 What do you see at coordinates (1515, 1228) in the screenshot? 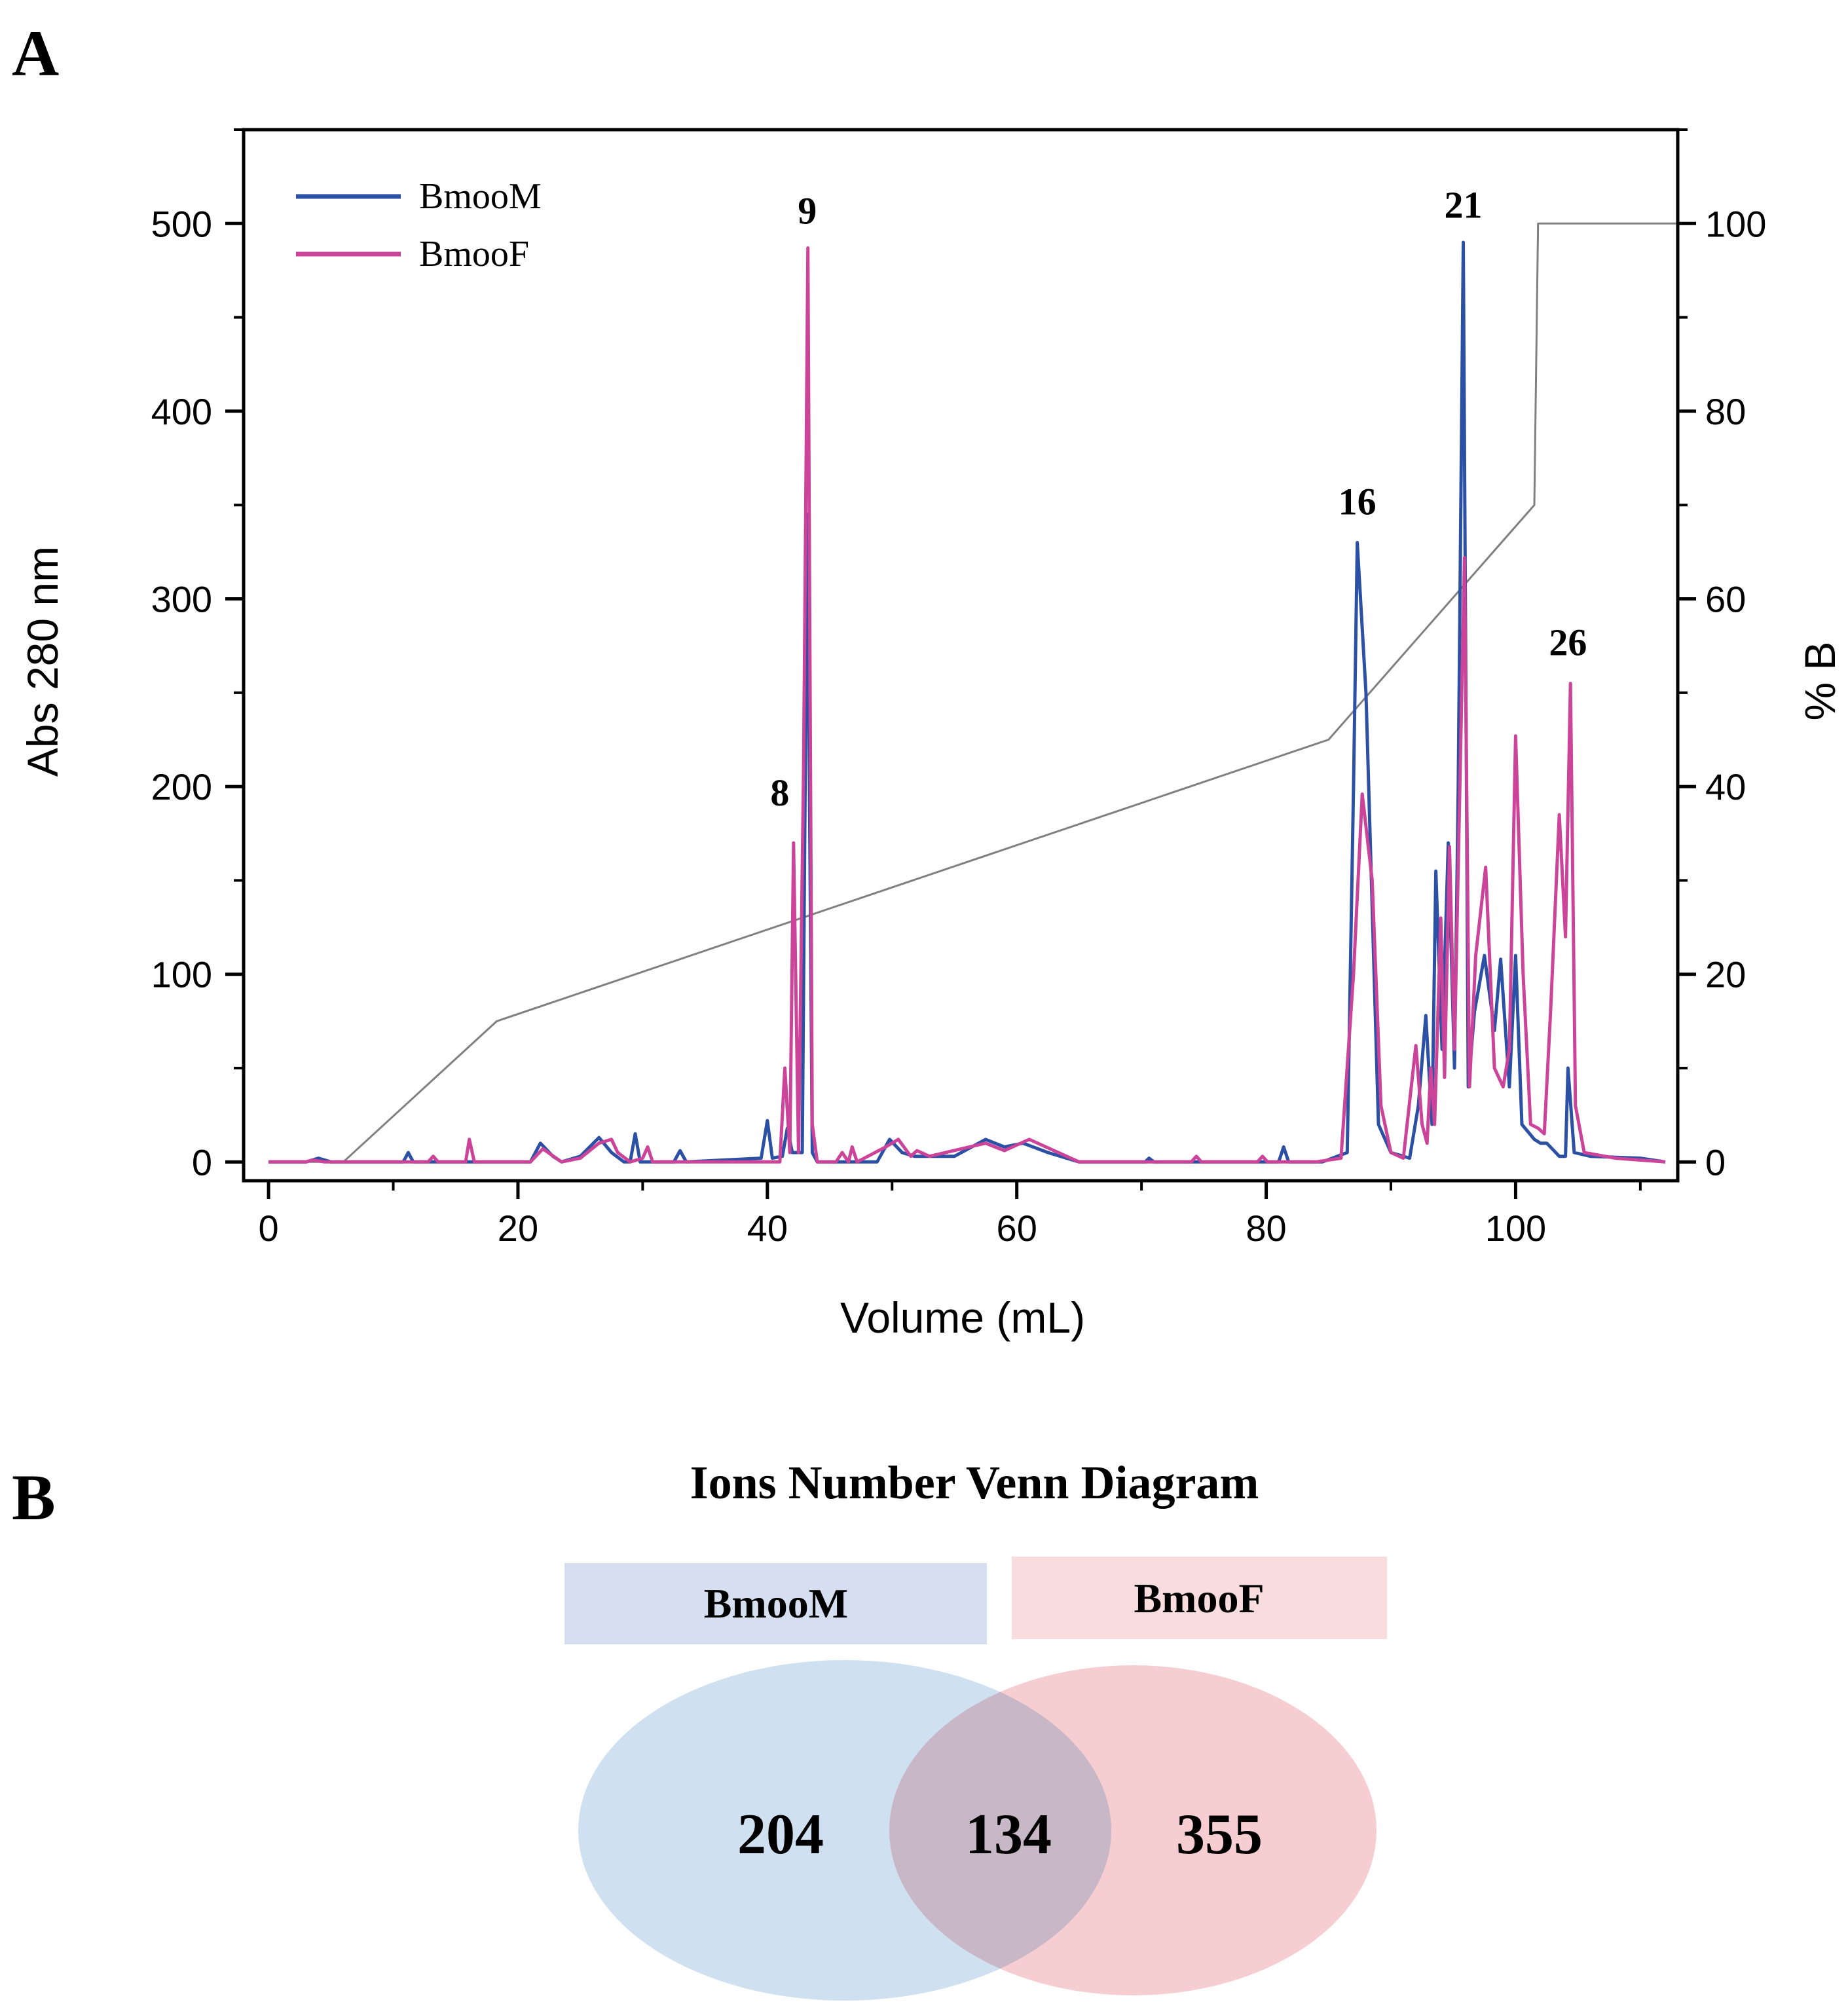
I see `x-tick-label: 100` at bounding box center [1515, 1228].